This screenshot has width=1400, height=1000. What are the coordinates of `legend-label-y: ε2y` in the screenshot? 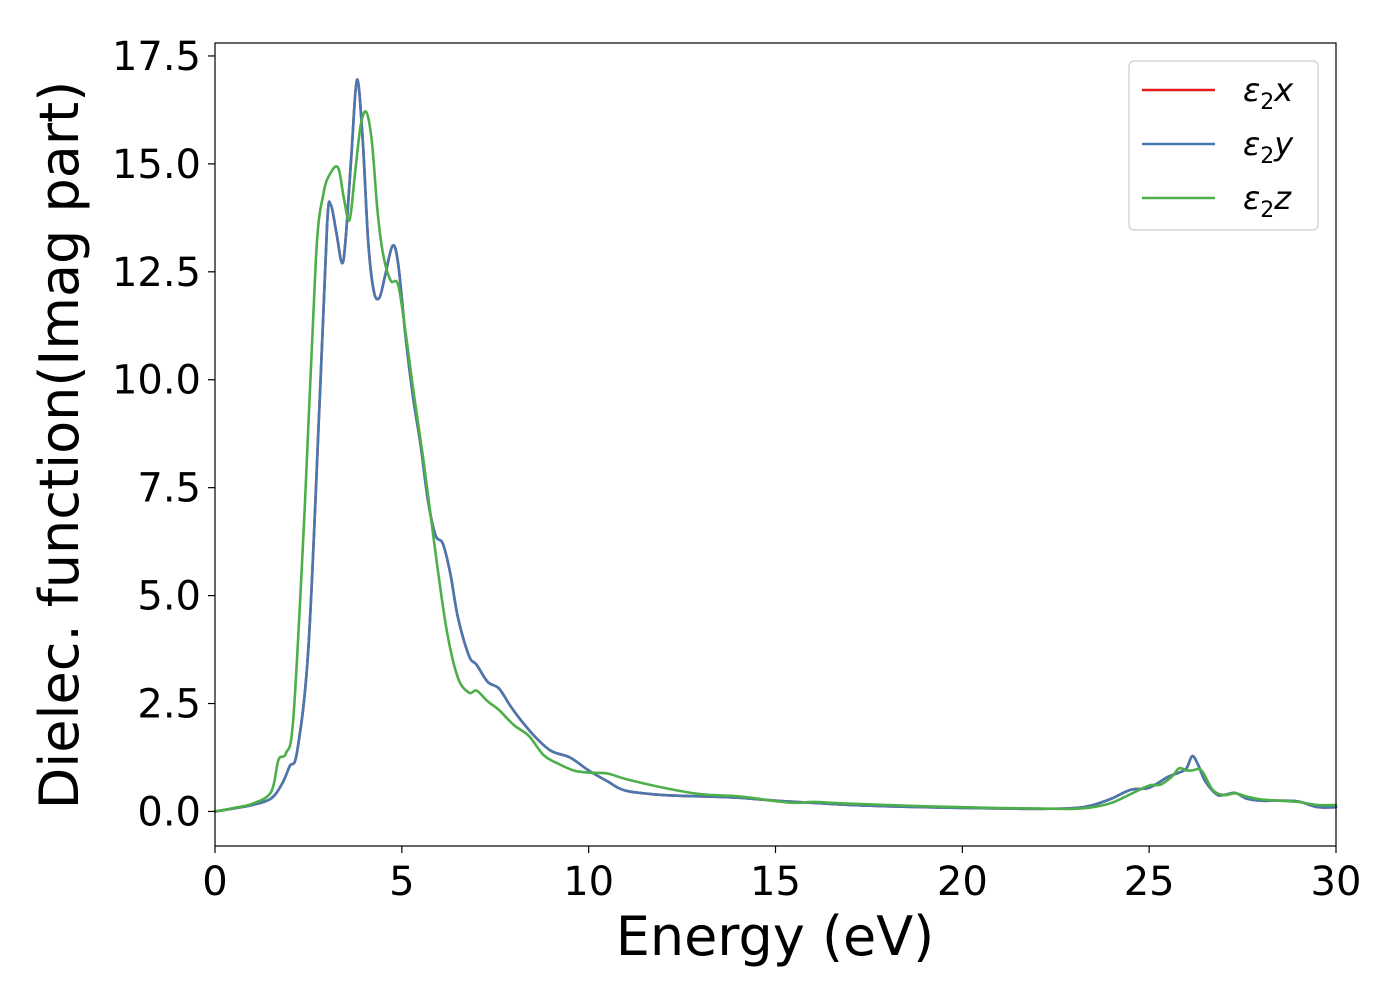 It's located at (1268, 147).